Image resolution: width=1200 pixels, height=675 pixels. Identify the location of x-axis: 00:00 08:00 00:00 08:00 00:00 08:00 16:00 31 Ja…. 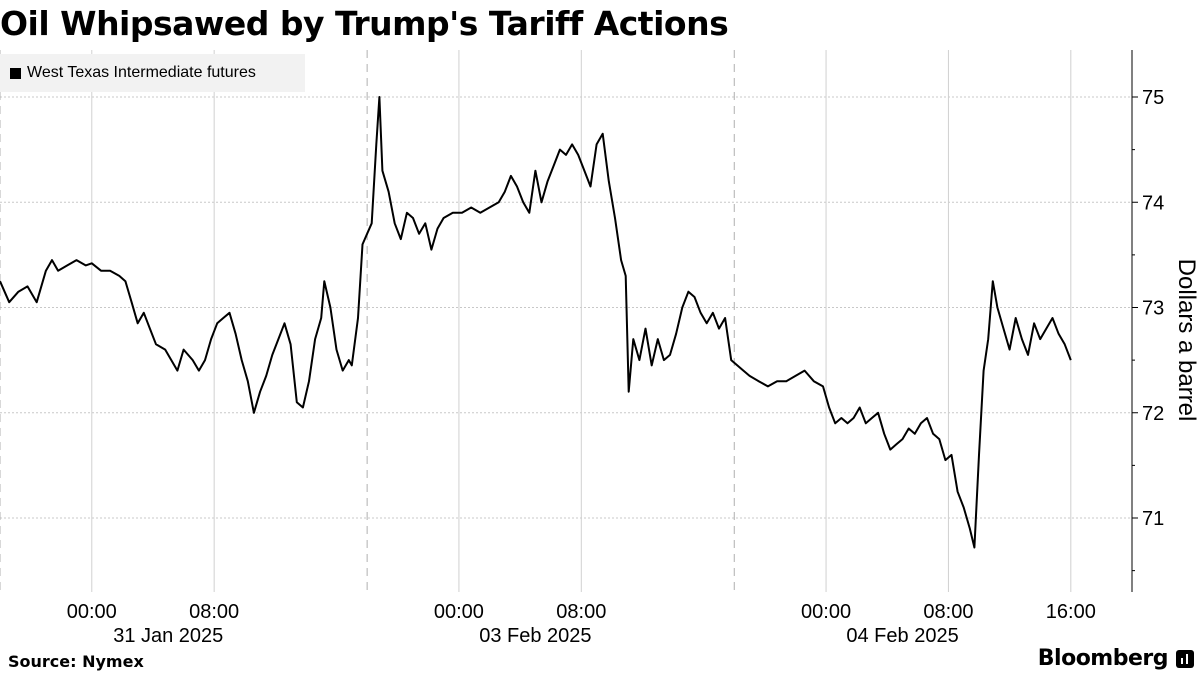
(581, 624).